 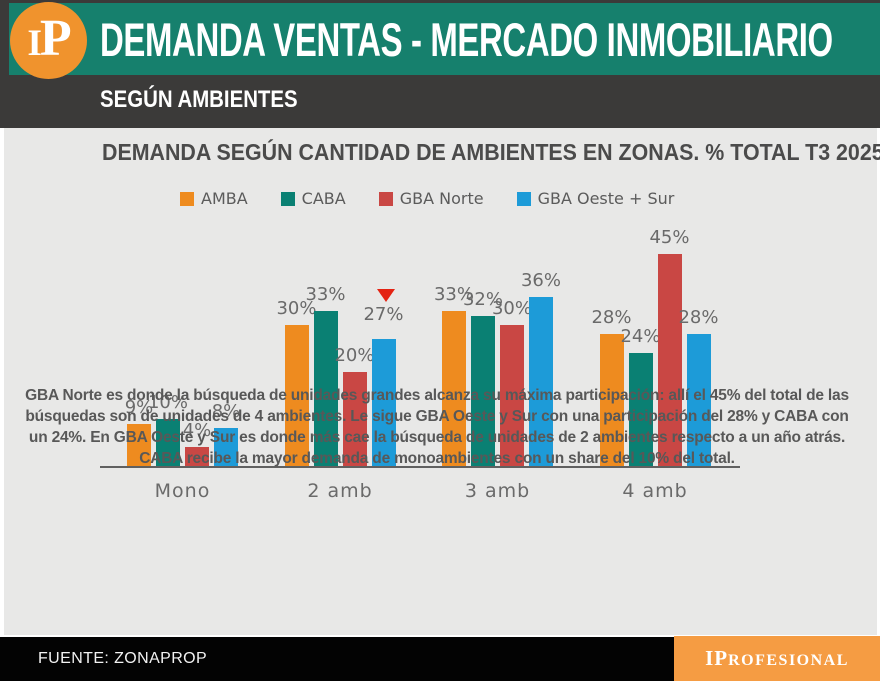 I want to click on ip-logo: IP, so click(x=48, y=40).